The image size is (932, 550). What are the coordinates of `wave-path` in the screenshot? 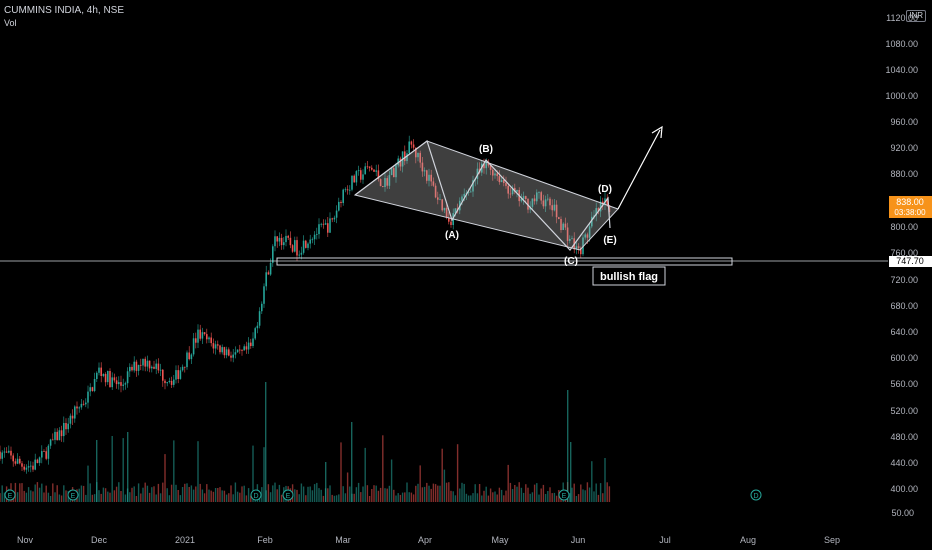 It's located at (482, 195).